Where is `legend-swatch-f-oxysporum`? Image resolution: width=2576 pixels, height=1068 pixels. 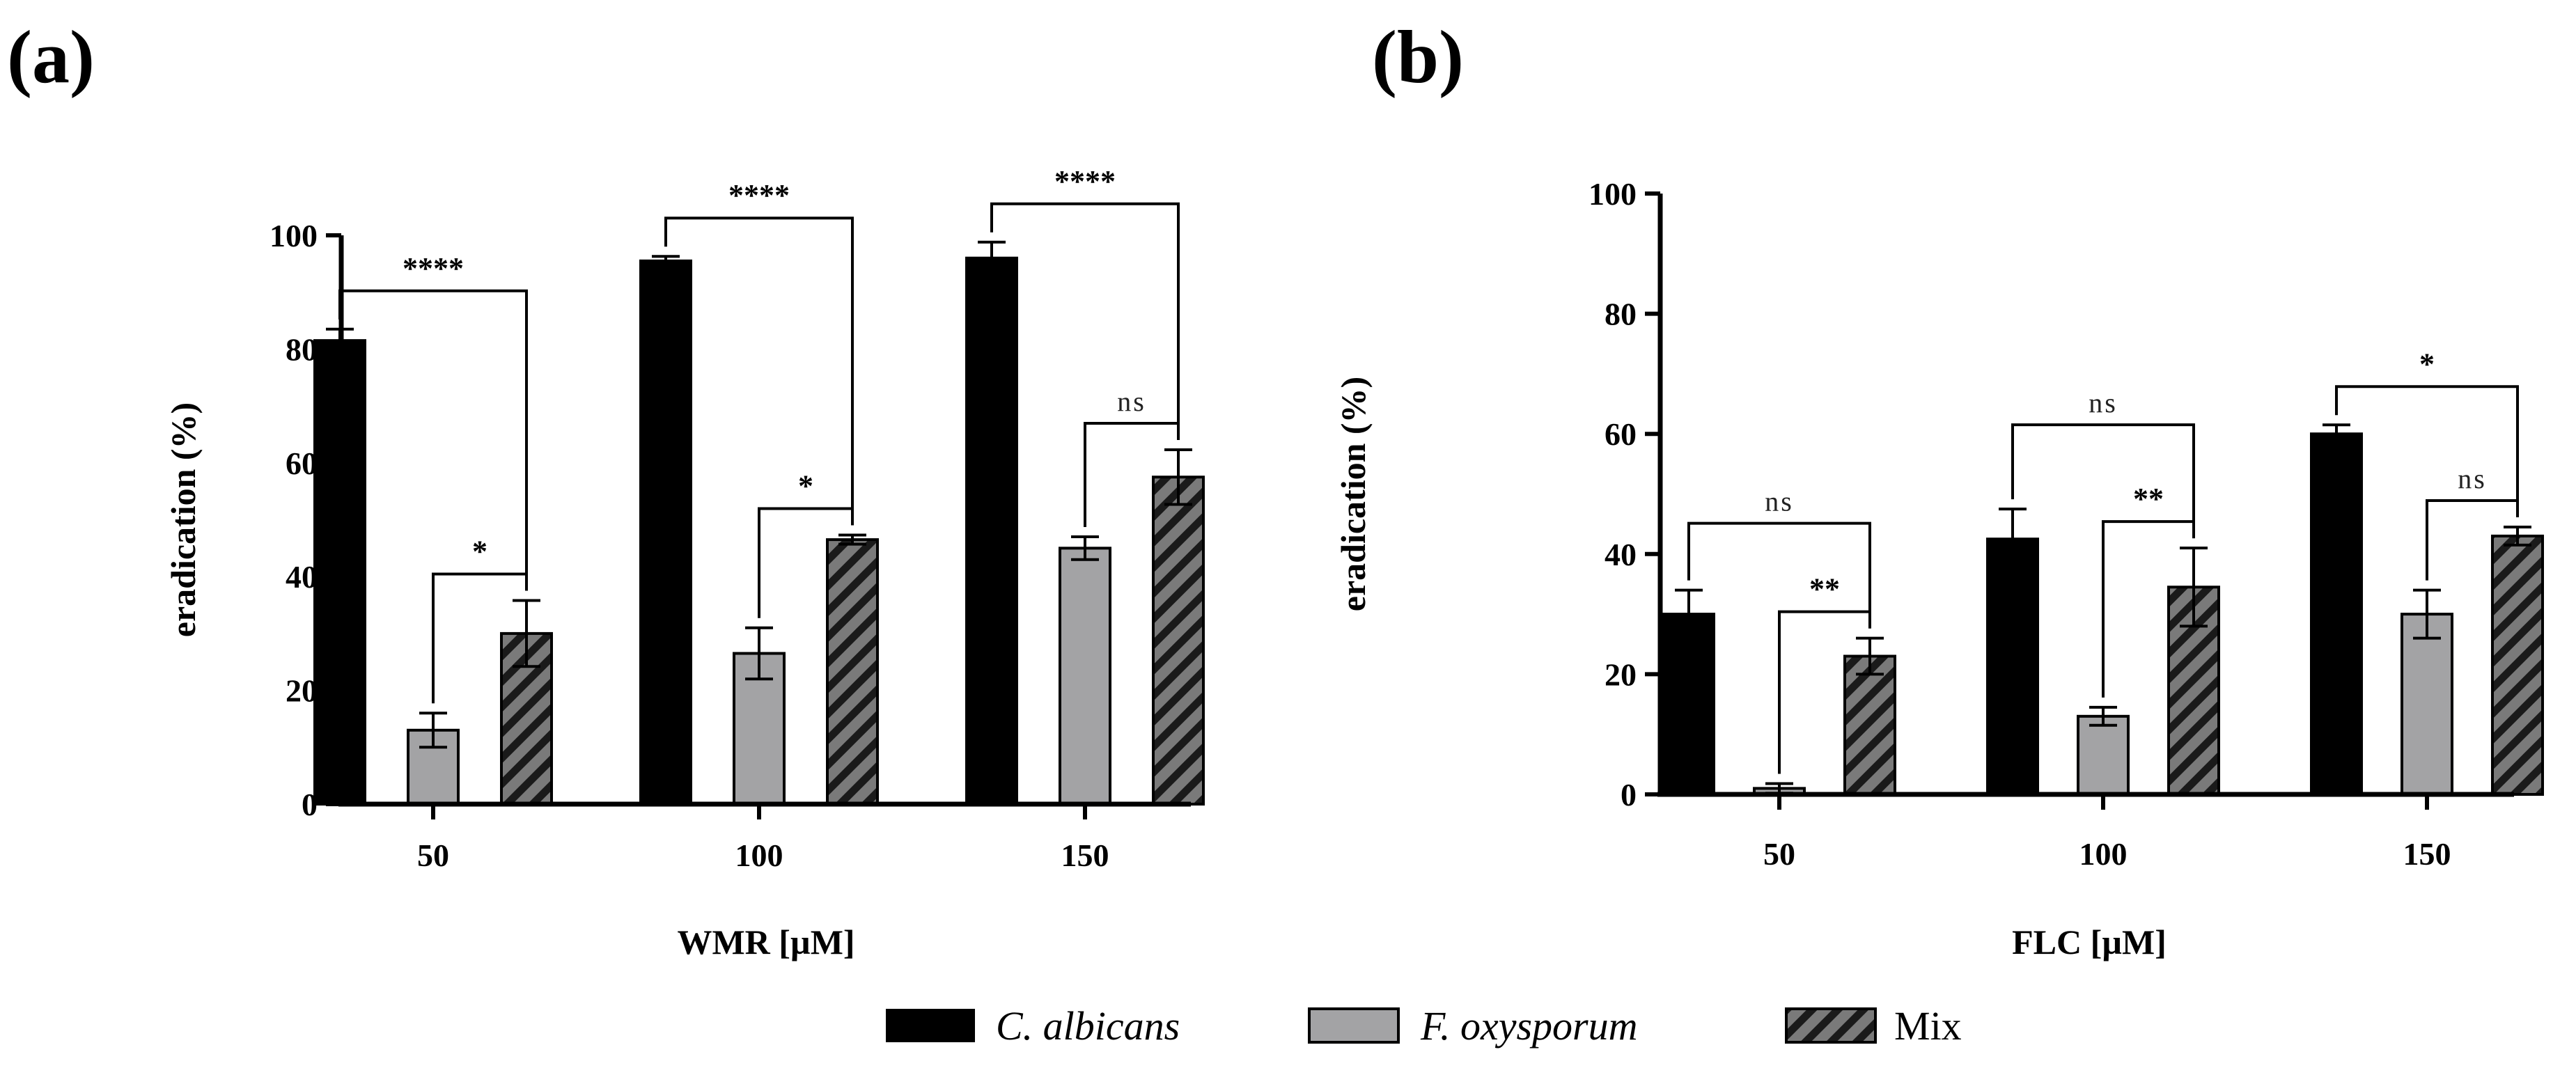
legend-swatch-f-oxysporum is located at coordinates (1354, 1025).